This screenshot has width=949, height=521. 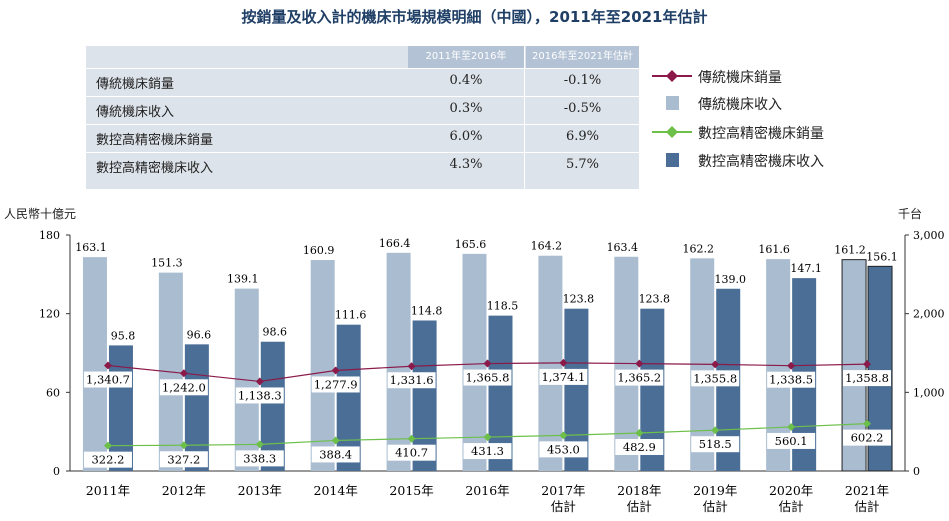 I want to click on right-tick-label: 3,000, so click(x=929, y=235).